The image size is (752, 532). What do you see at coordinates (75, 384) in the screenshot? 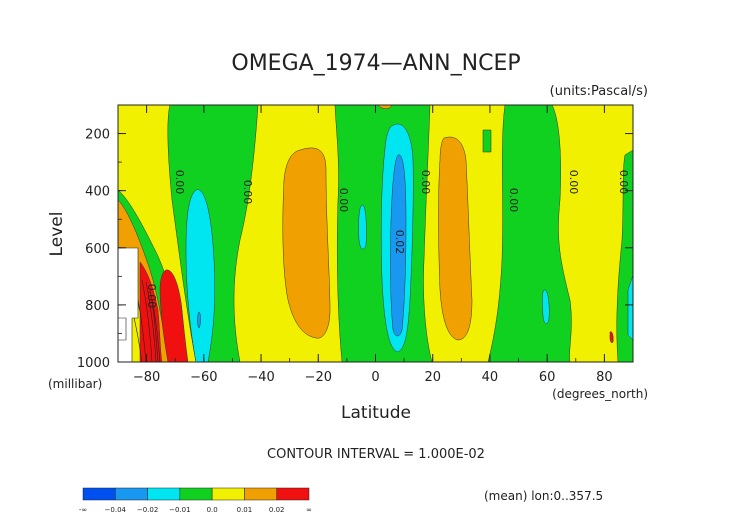
I see `y-axis-units: (millibar)` at bounding box center [75, 384].